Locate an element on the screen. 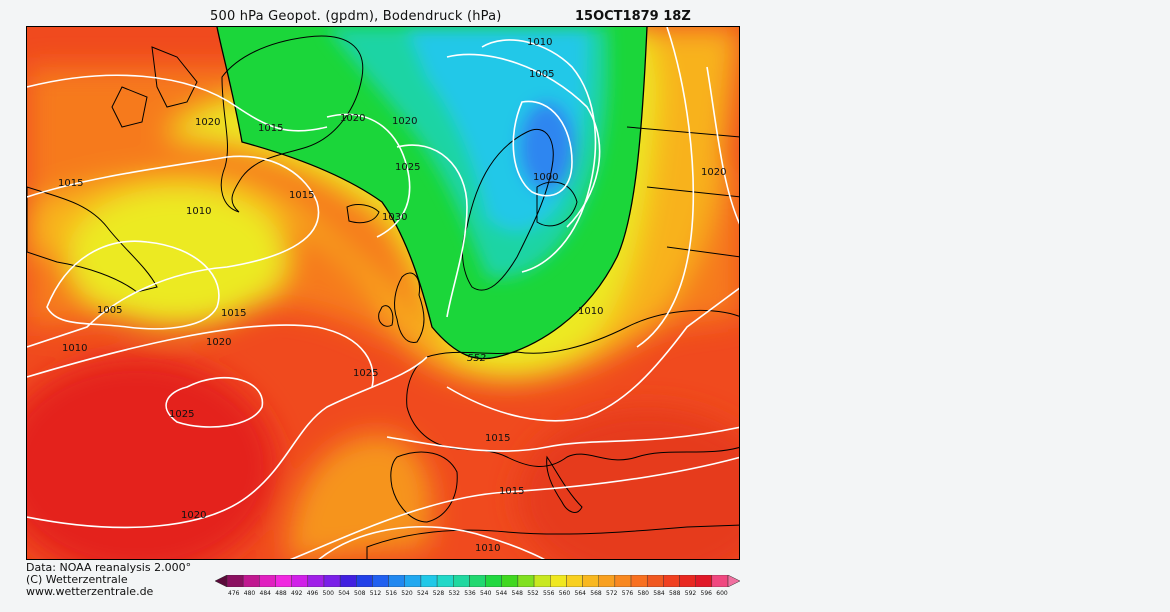  colorbar-tick-label: 592 is located at coordinates (690, 593).